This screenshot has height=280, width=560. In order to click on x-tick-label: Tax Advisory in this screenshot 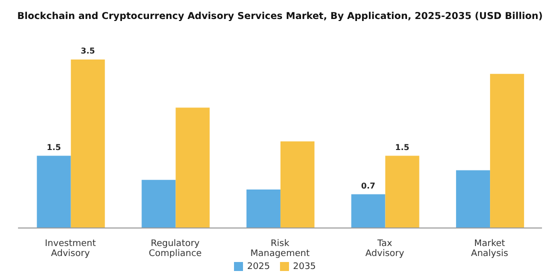, I will do `click(385, 249)`.